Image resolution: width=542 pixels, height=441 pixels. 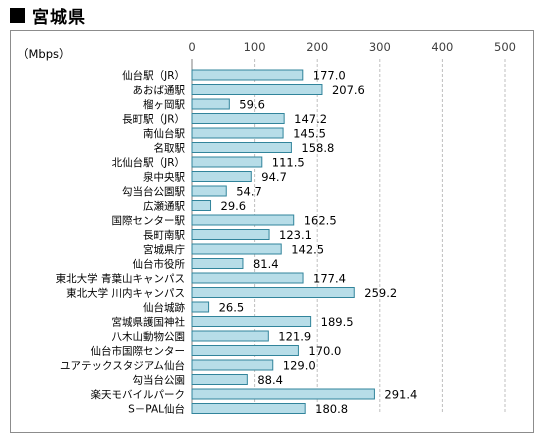 What do you see at coordinates (153, 120) in the screenshot?
I see `category-label: 長町駅（JR）` at bounding box center [153, 120].